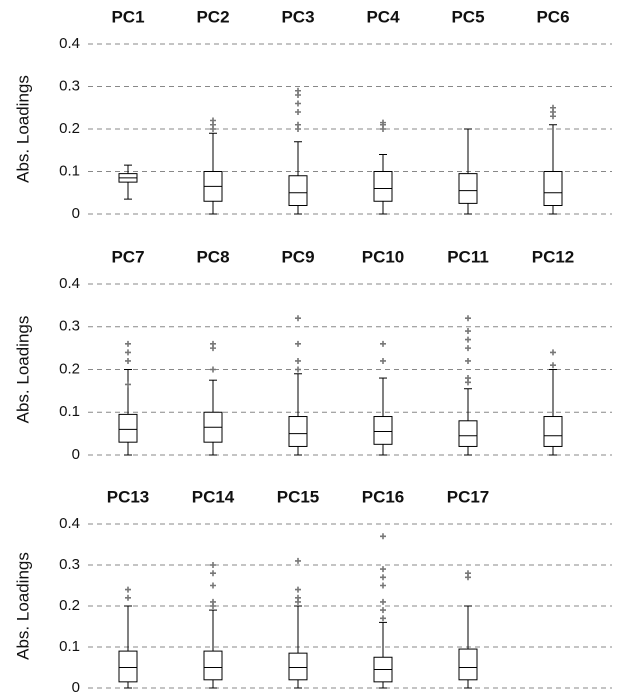  What do you see at coordinates (127, 16) in the screenshot?
I see `panel-title: PC1` at bounding box center [127, 16].